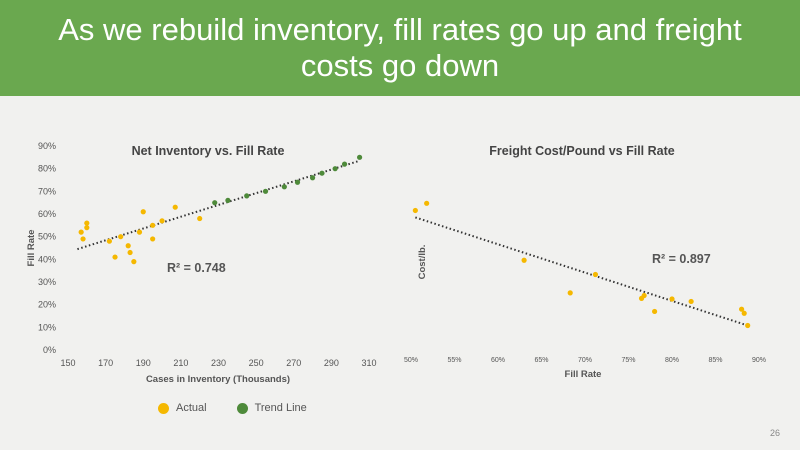 Image resolution: width=800 pixels, height=450 pixels. Describe the element at coordinates (498, 360) in the screenshot. I see `right-x-tick-label: 60%` at that location.